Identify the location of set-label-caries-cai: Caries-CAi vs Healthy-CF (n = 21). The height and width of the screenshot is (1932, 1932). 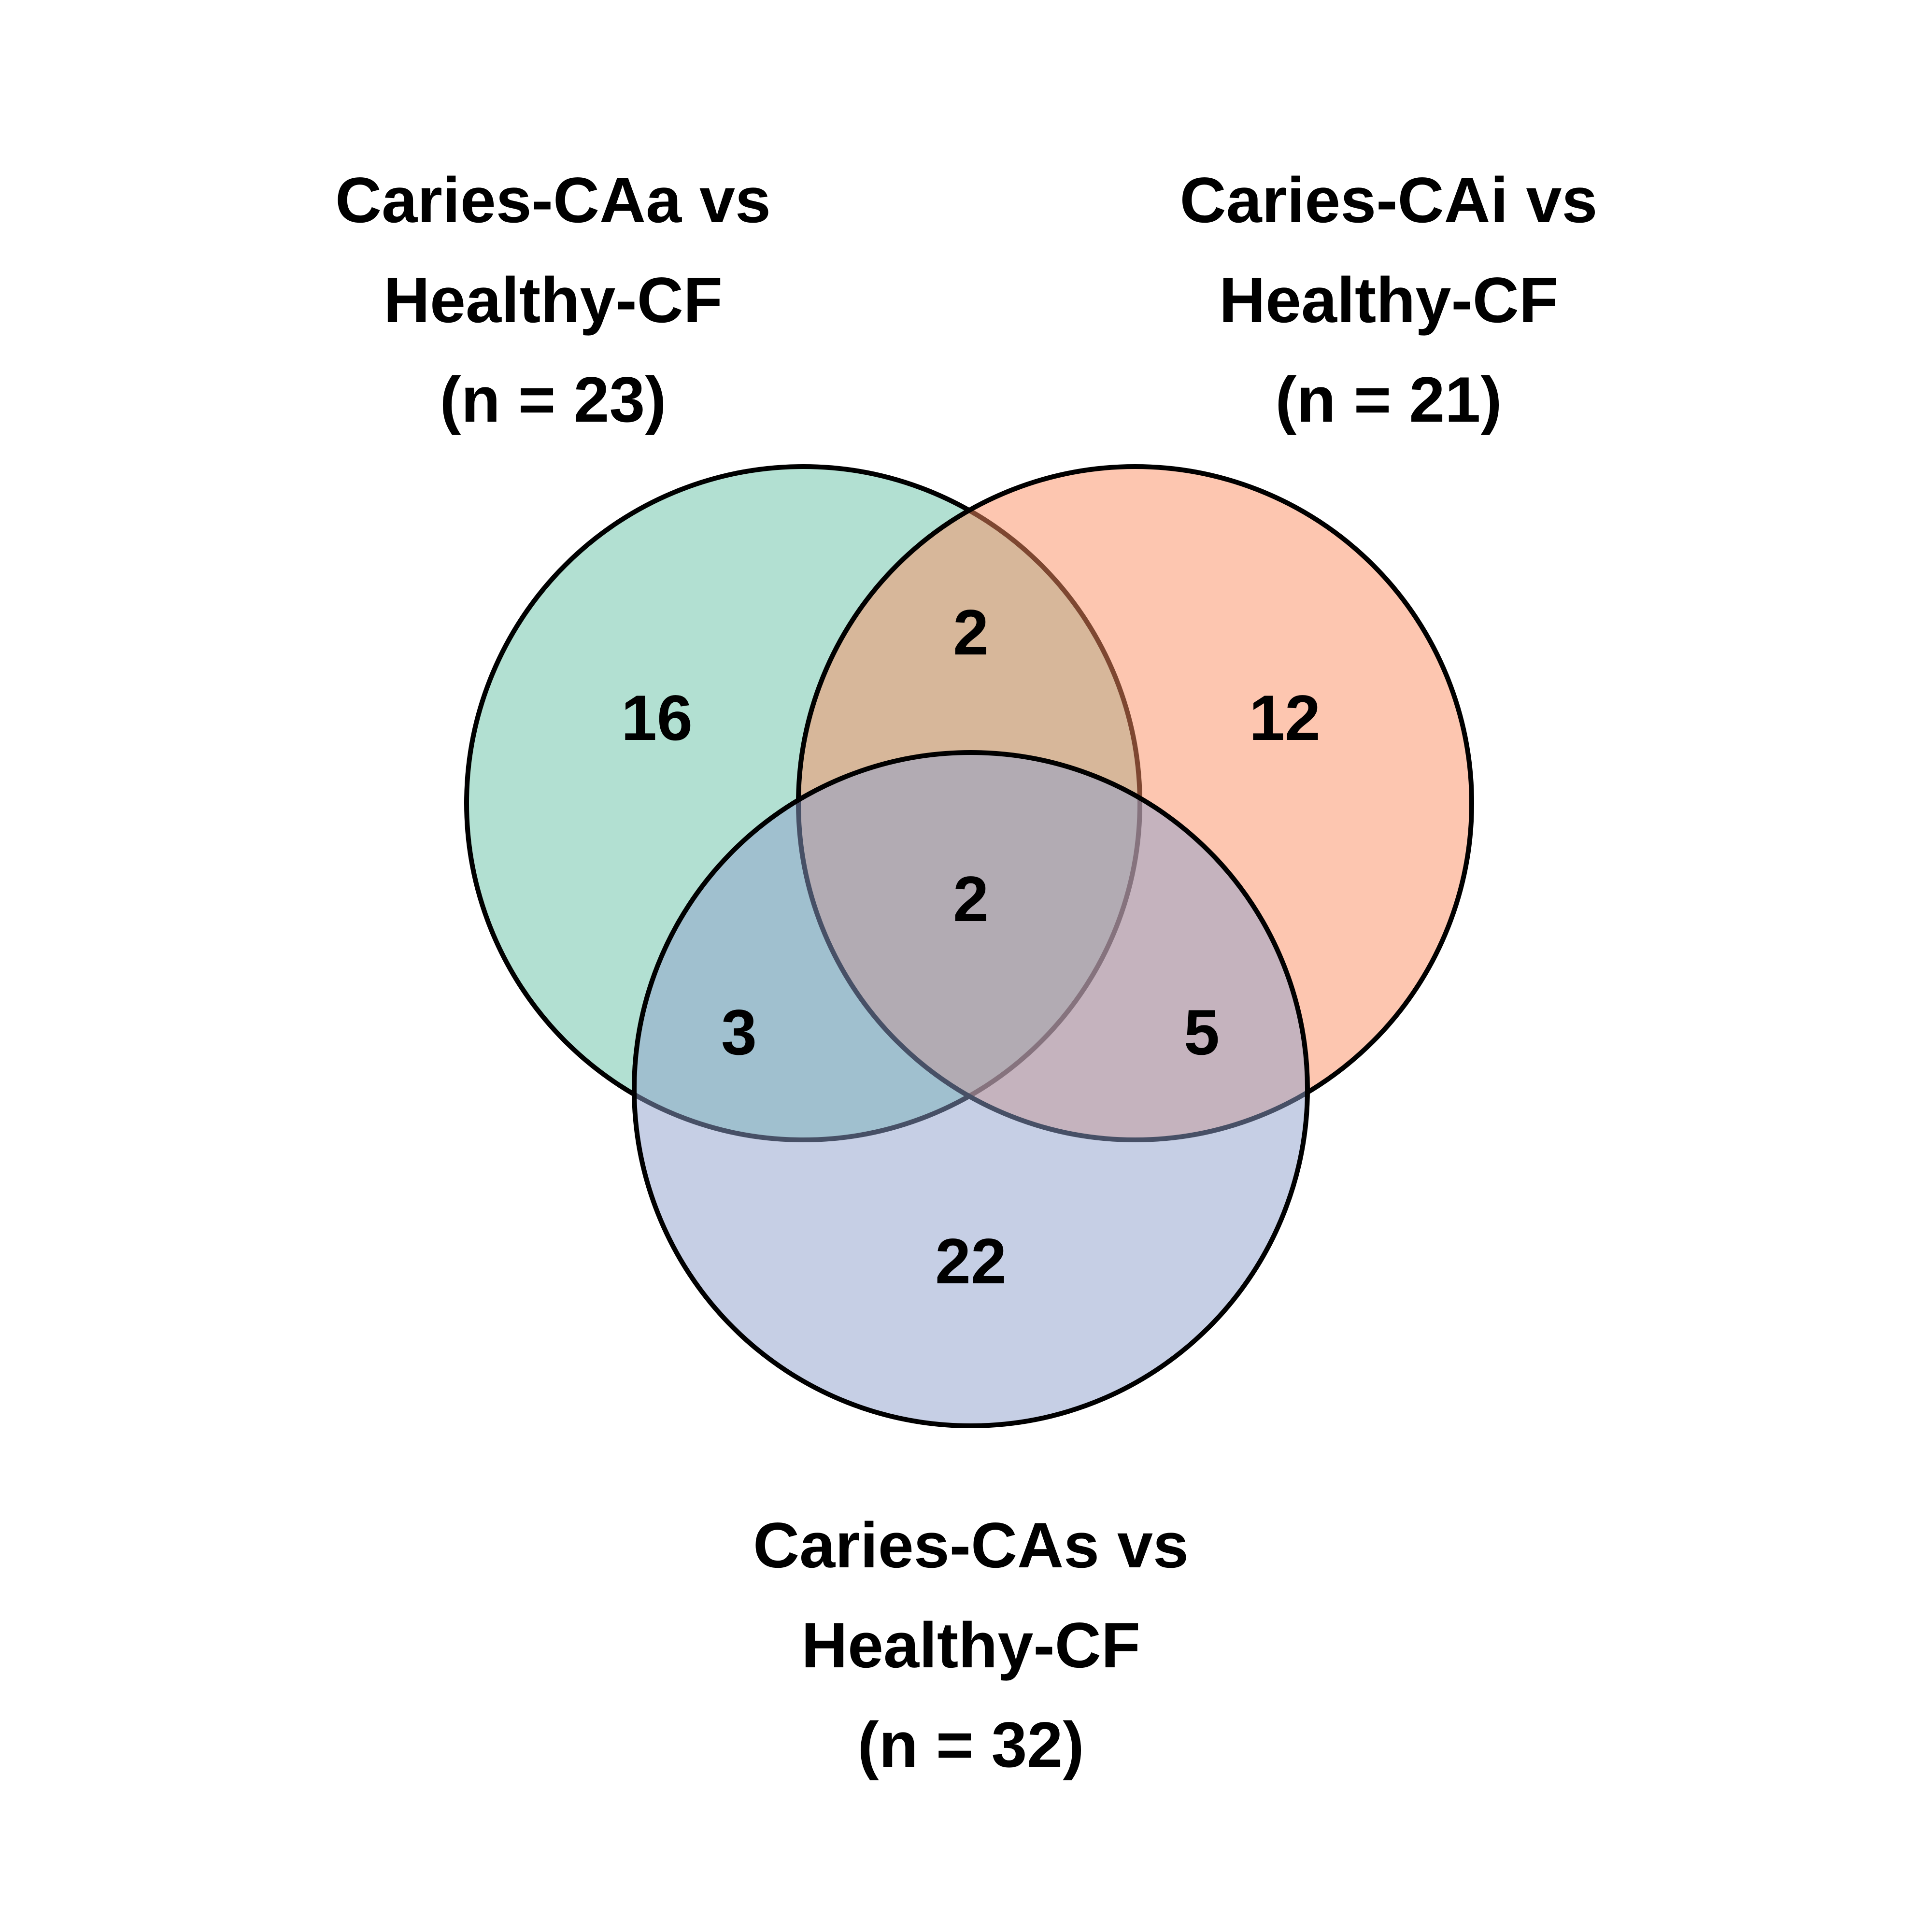
(1389, 300).